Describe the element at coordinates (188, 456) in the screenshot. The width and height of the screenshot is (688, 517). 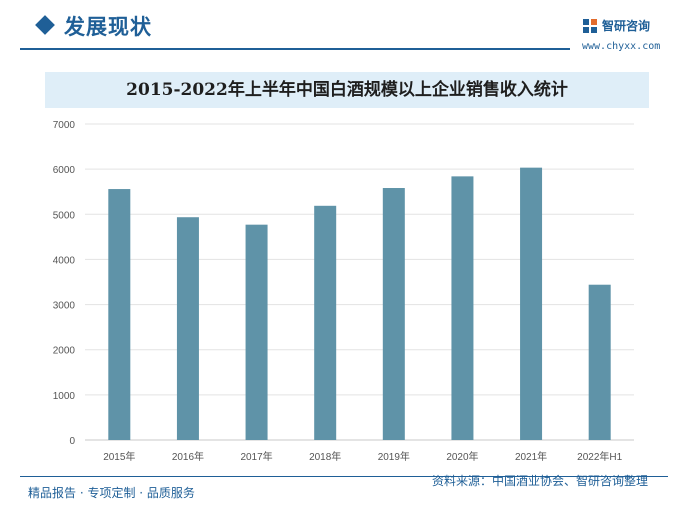
I see `x-tick-label: 2016年` at that location.